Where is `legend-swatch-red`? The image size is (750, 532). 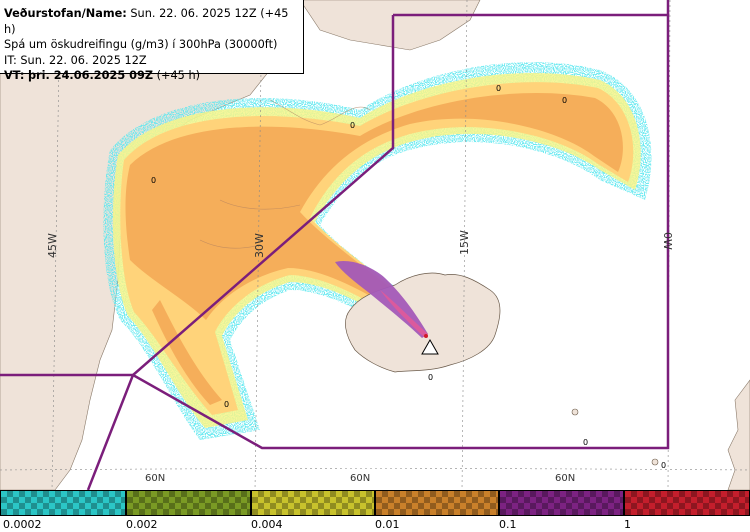
legend-swatch-red is located at coordinates (687, 503).